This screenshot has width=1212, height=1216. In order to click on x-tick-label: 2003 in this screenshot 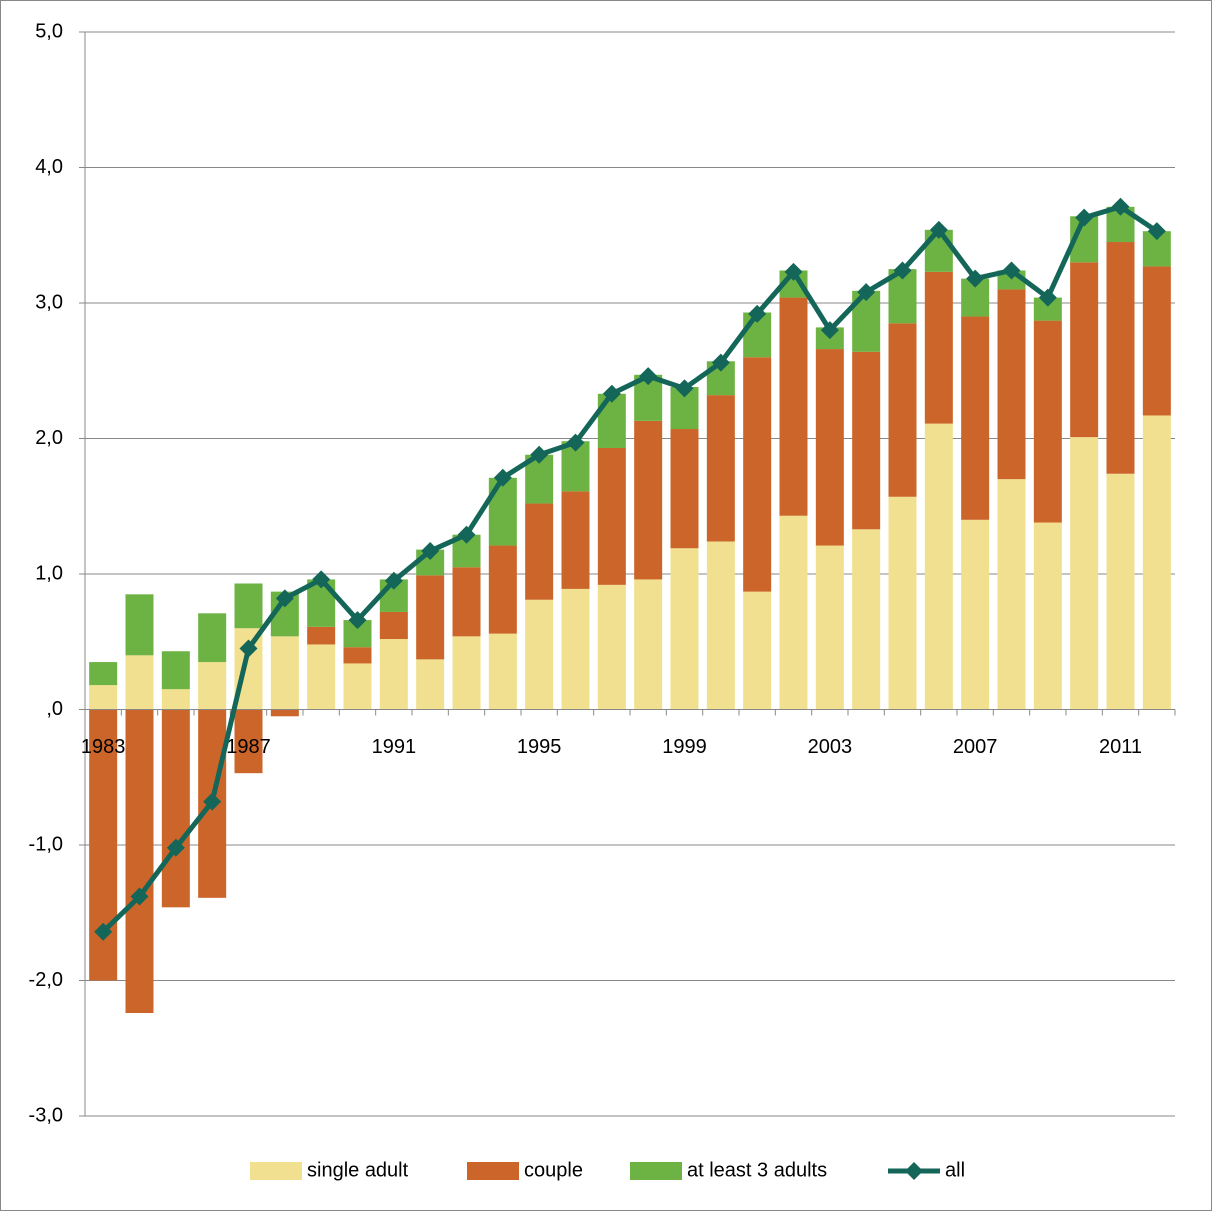, I will do `click(830, 747)`.